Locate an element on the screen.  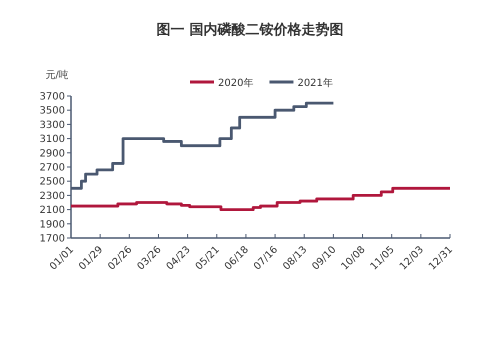
y-tick-label: 3100 is located at coordinates (52, 140).